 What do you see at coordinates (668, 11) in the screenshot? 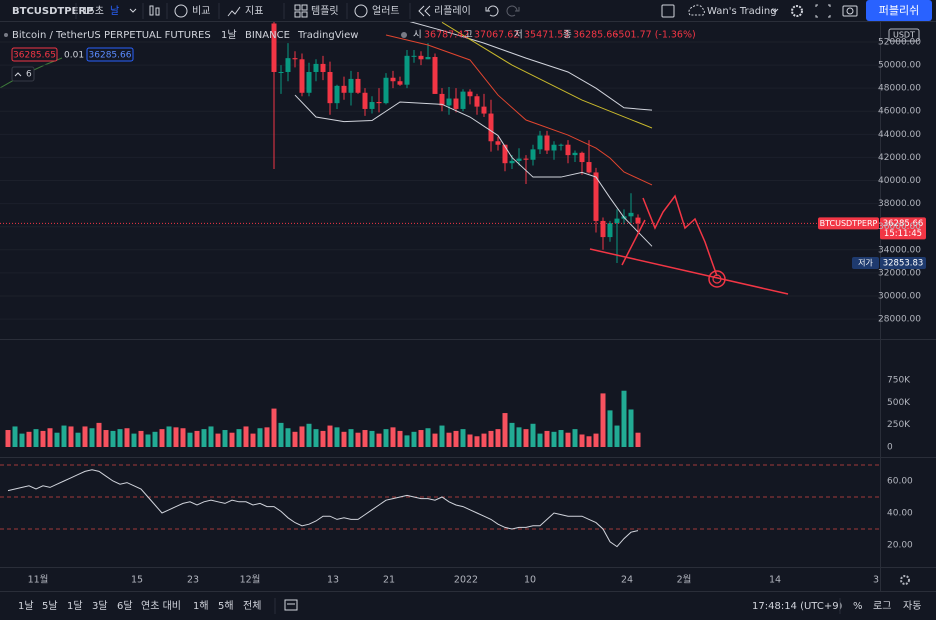
I see `fullscreen-toggle` at bounding box center [668, 11].